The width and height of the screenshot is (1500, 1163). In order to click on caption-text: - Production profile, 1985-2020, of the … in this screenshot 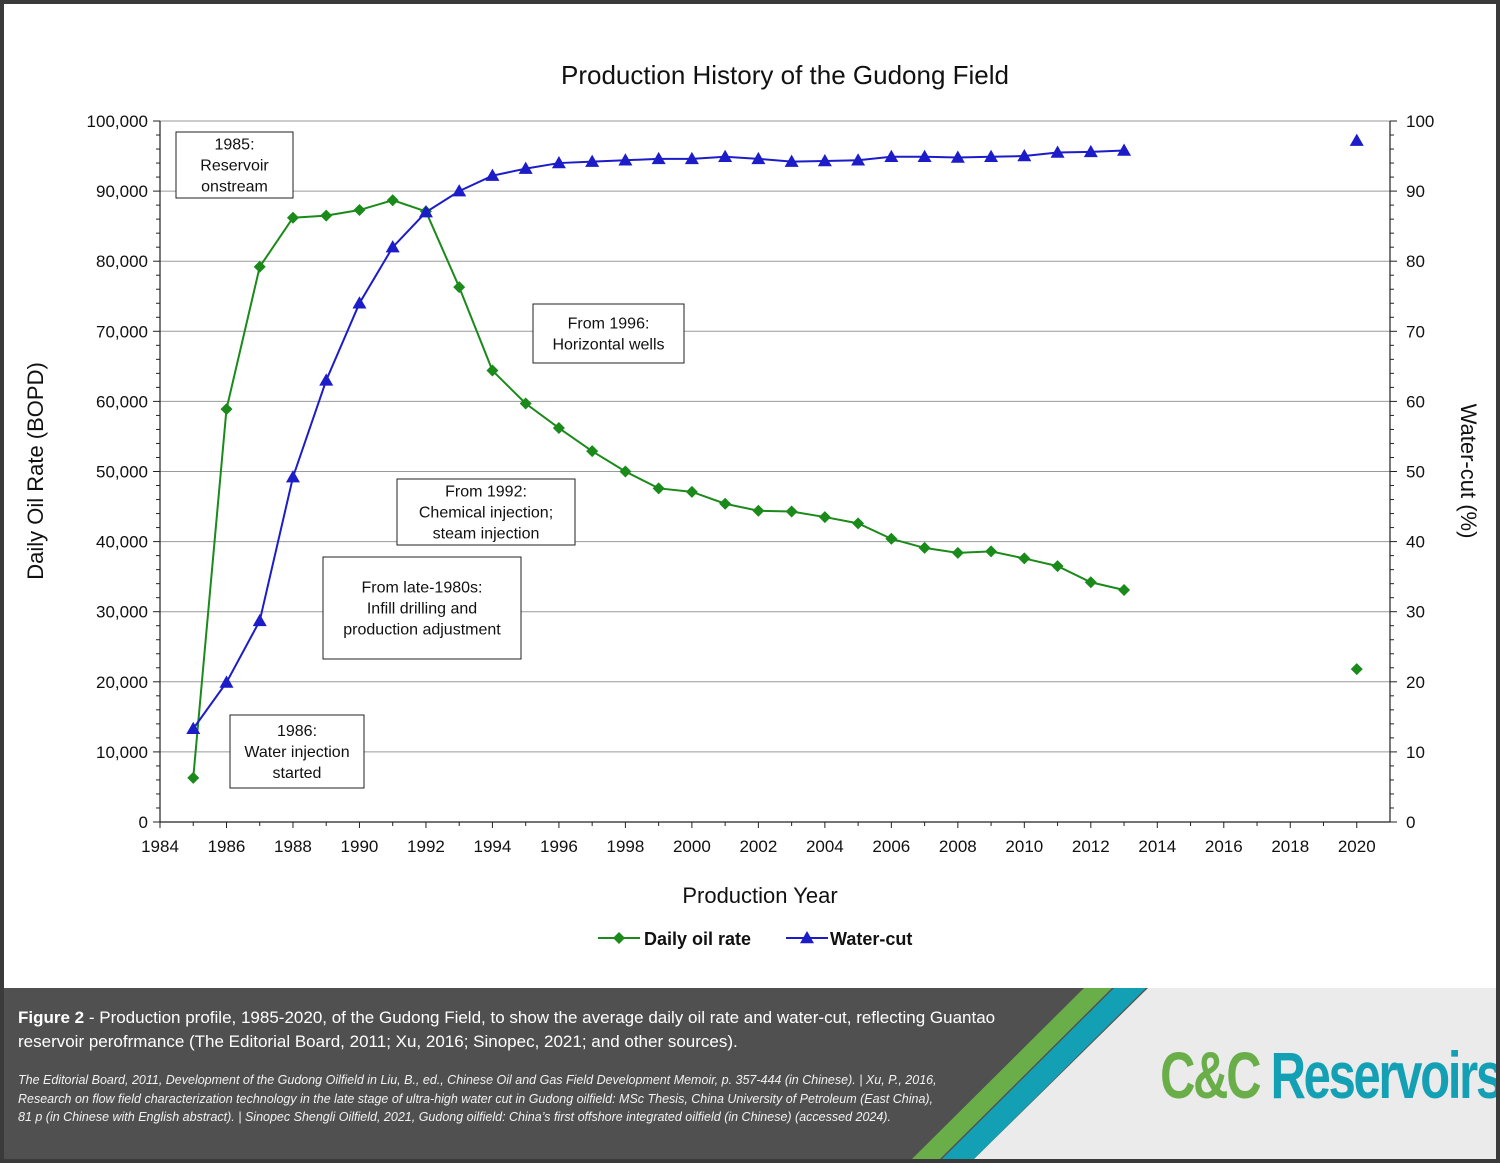, I will do `click(507, 1029)`.